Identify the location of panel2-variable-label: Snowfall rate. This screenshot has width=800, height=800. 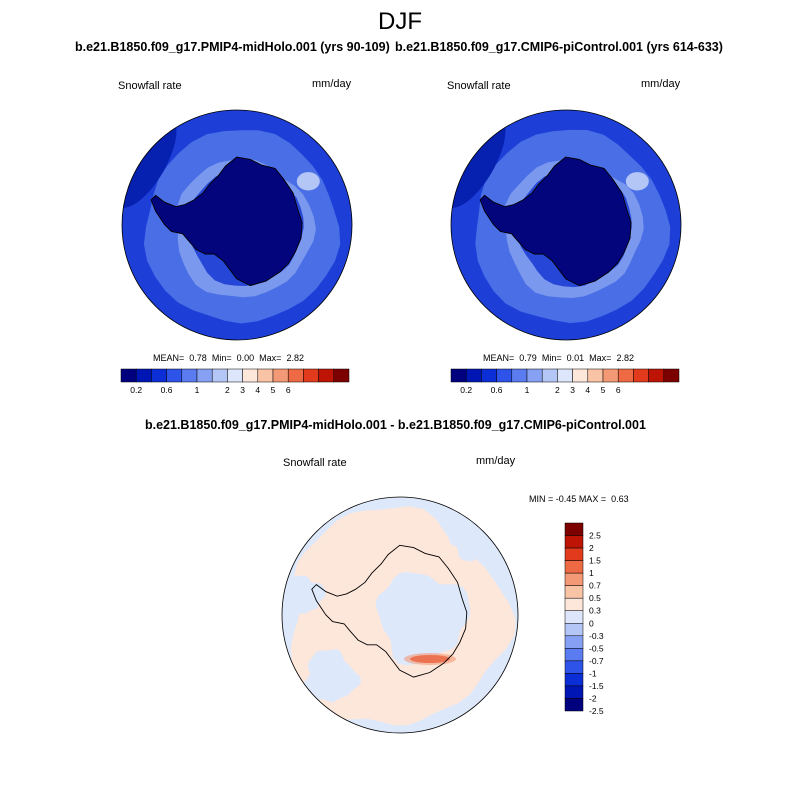
(479, 86).